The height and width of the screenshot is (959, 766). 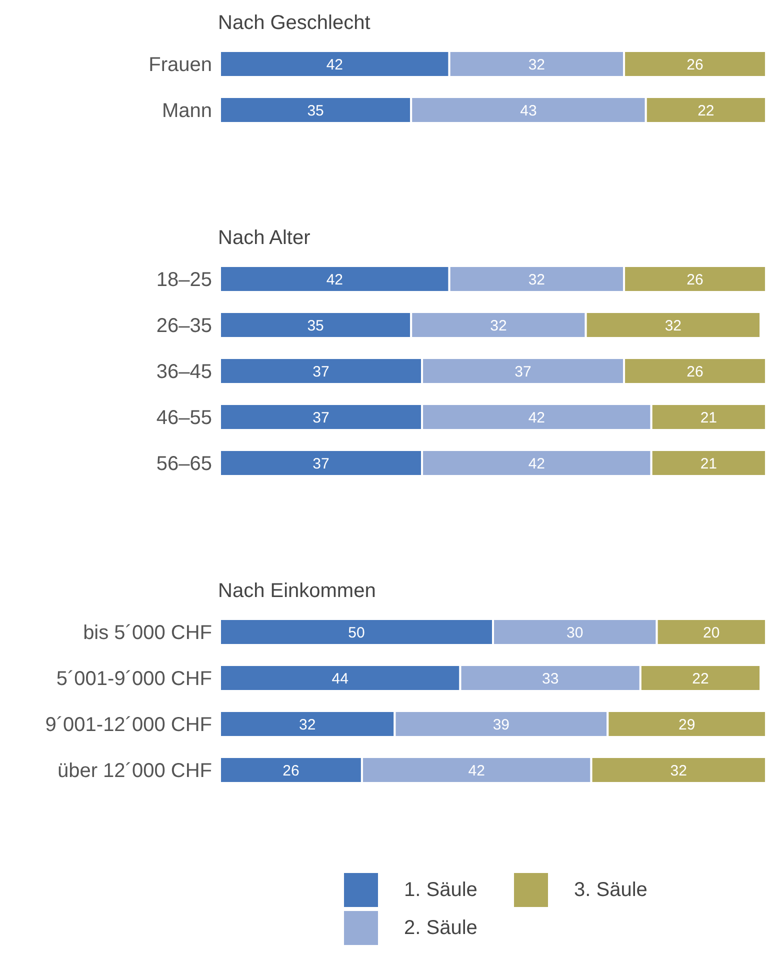 I want to click on y-tick-label: Frauen, so click(x=180, y=65).